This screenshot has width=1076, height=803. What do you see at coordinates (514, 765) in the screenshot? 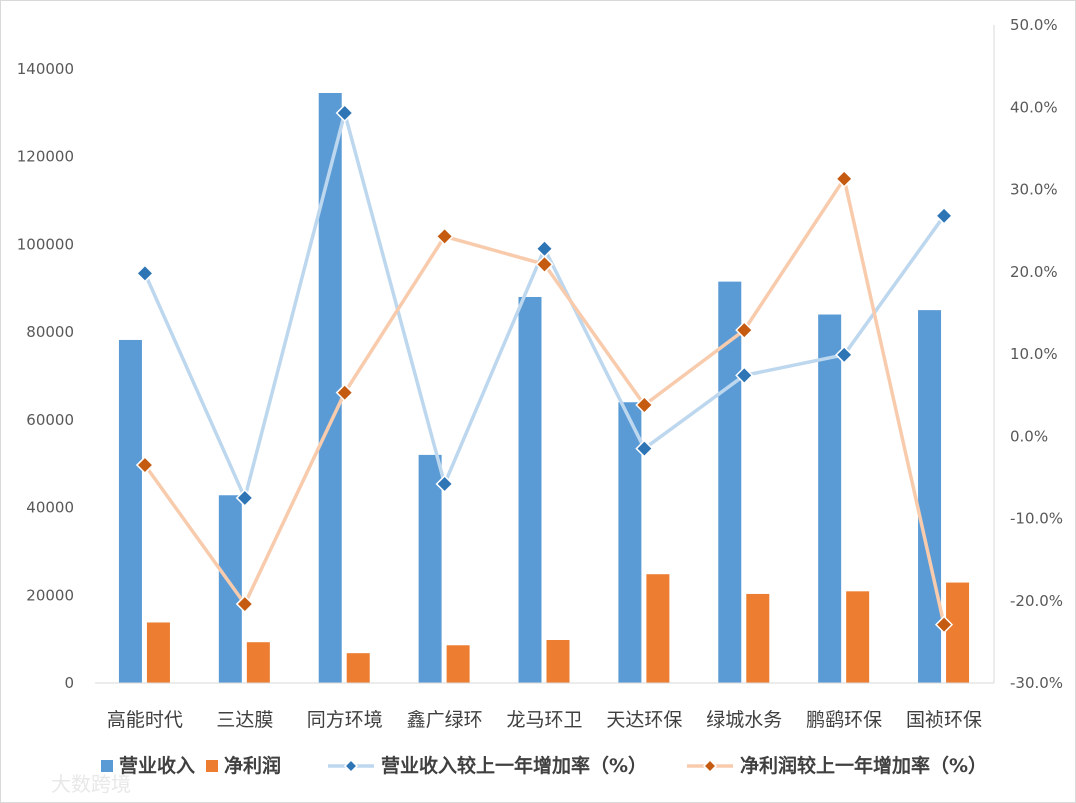
I see `legend-label-revenue-growth: 营业收入较上一年增加率（%）` at bounding box center [514, 765].